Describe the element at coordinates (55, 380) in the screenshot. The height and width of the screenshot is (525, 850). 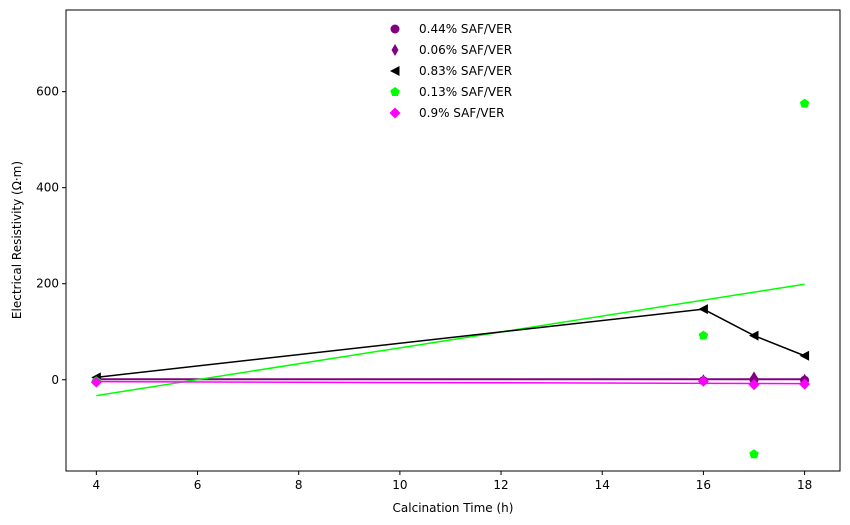
I see `y-tick-label: 0` at that location.